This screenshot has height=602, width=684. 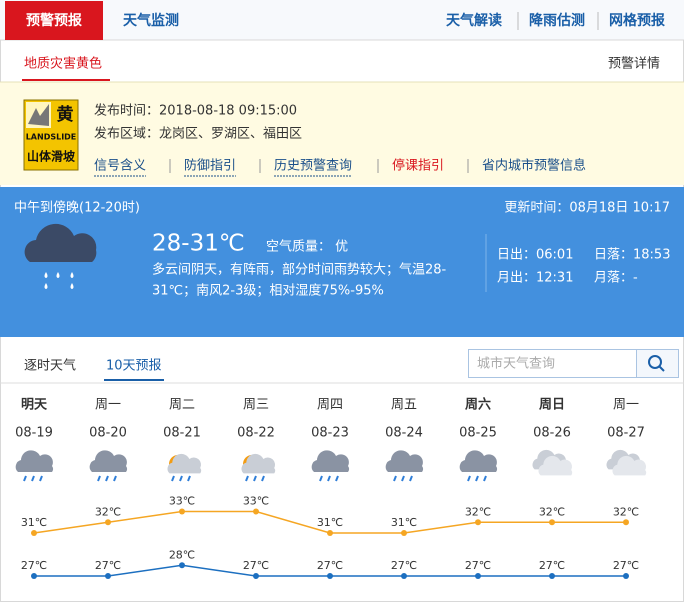 I want to click on nav-link: 降雨估测, so click(x=557, y=20).